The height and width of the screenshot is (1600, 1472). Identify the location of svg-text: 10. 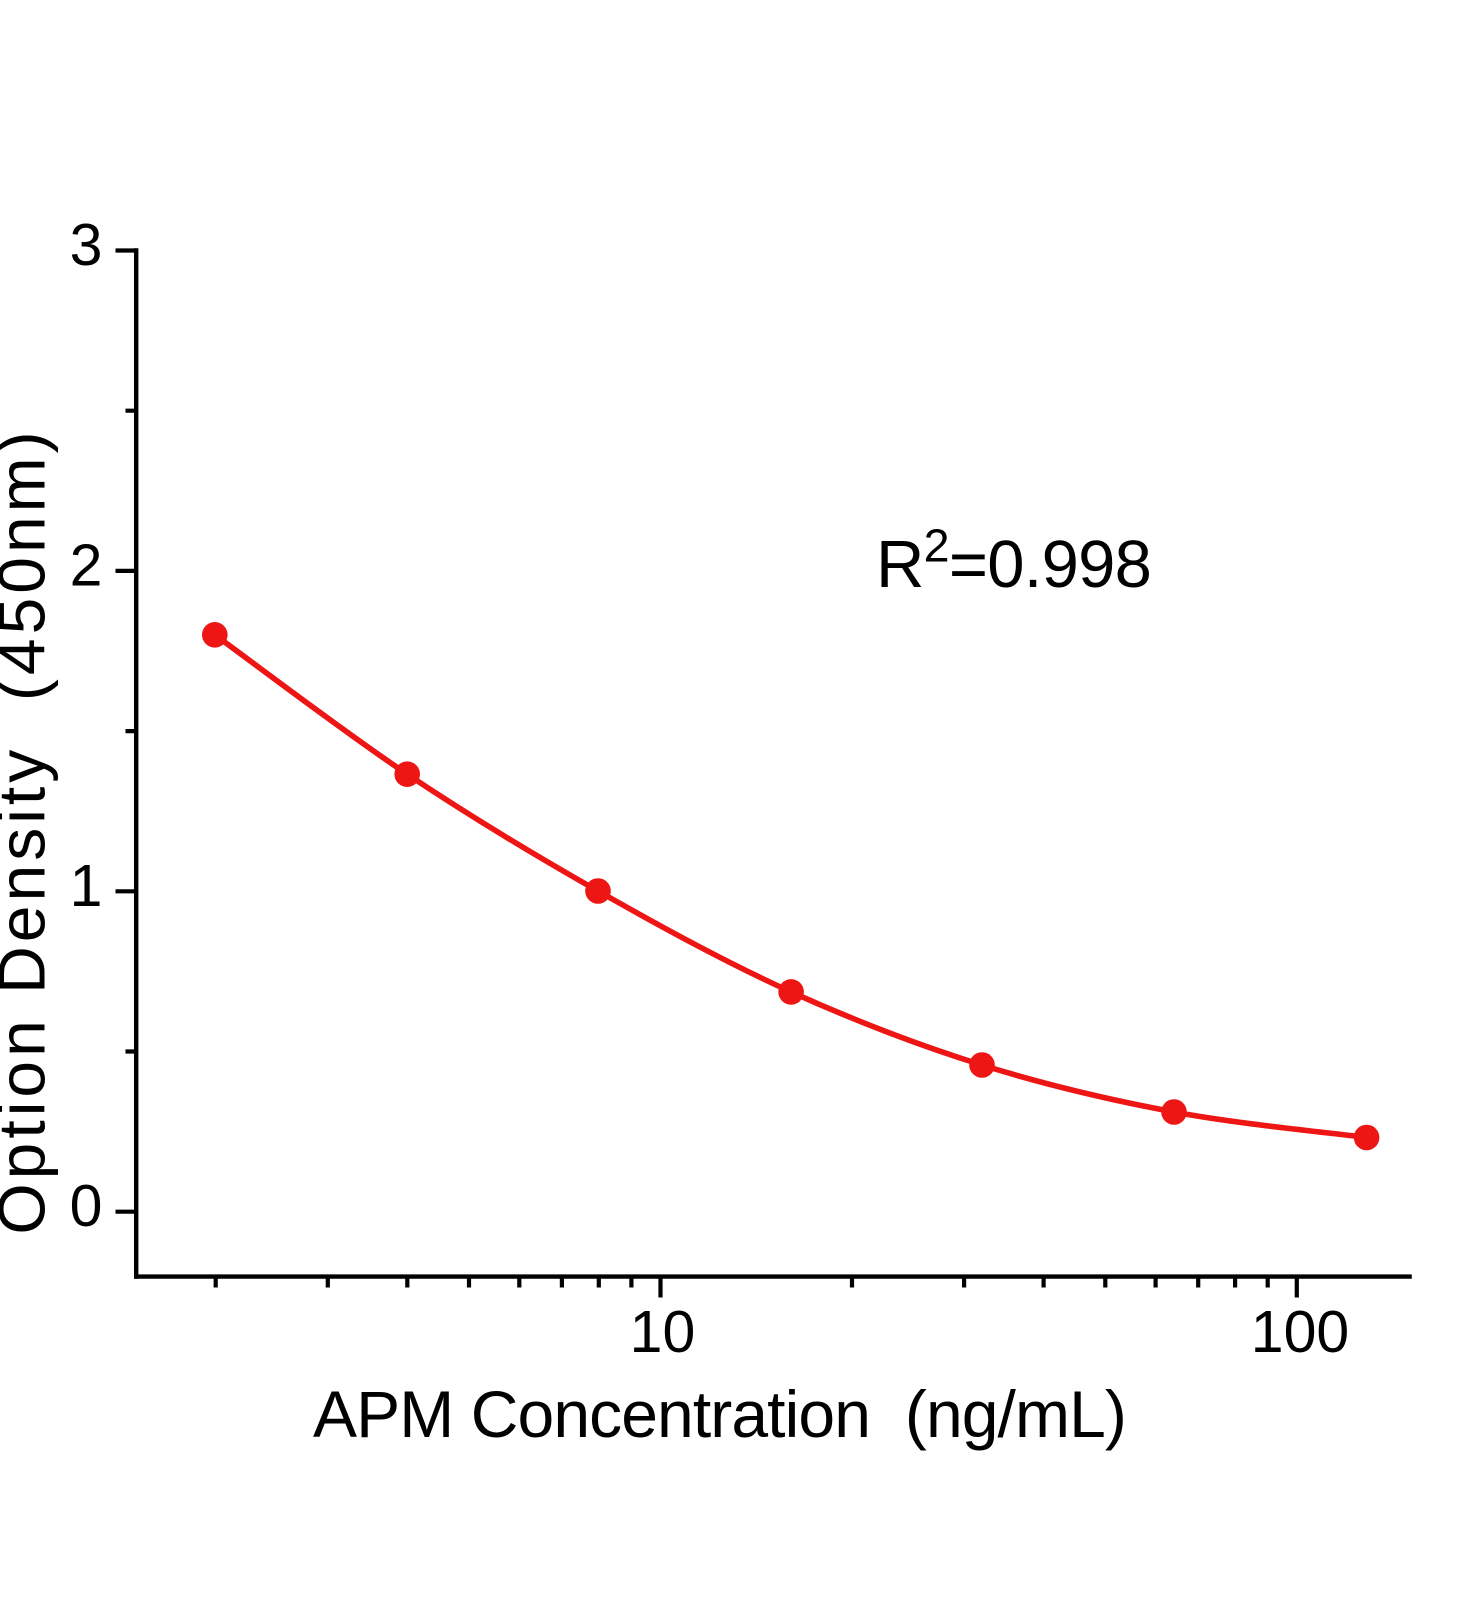
(663, 1332).